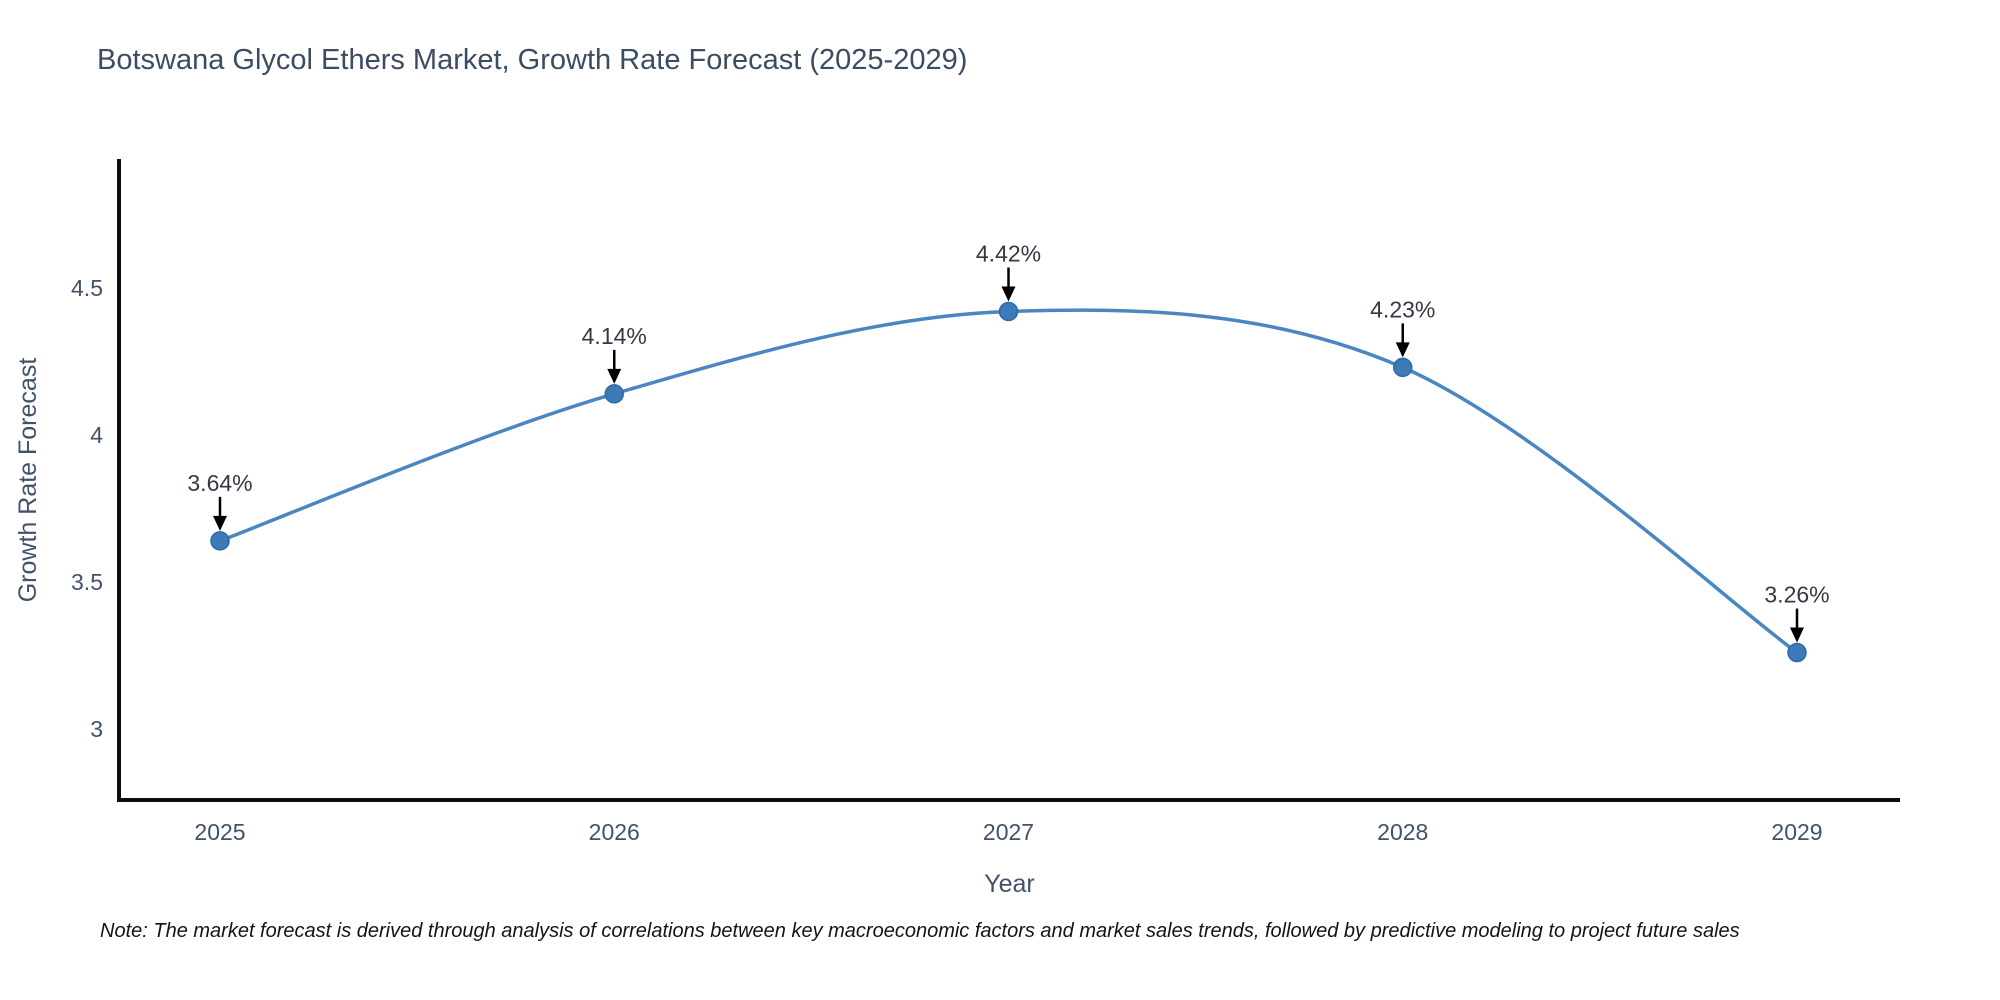 This screenshot has height=1000, width=2000. I want to click on x-tick-label: 2029, so click(1796, 832).